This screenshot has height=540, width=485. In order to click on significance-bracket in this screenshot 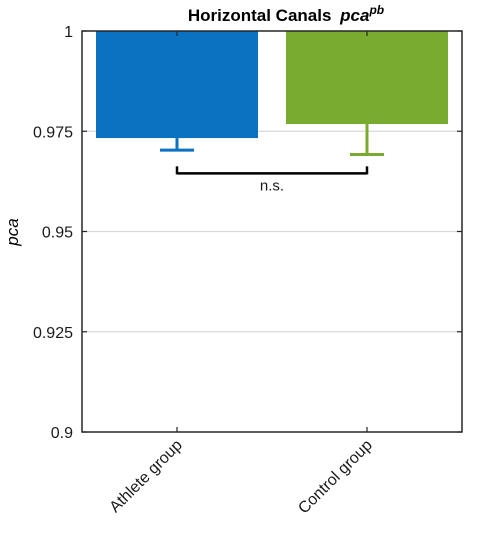, I will do `click(272, 170)`.